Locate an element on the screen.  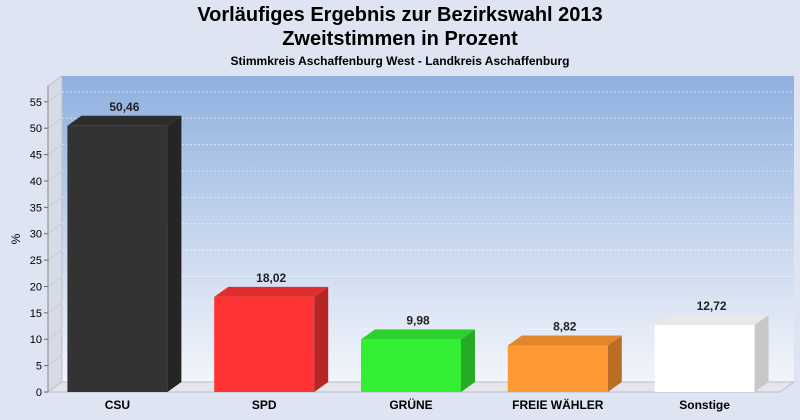
x-tick-label: GRÜNE is located at coordinates (410, 404).